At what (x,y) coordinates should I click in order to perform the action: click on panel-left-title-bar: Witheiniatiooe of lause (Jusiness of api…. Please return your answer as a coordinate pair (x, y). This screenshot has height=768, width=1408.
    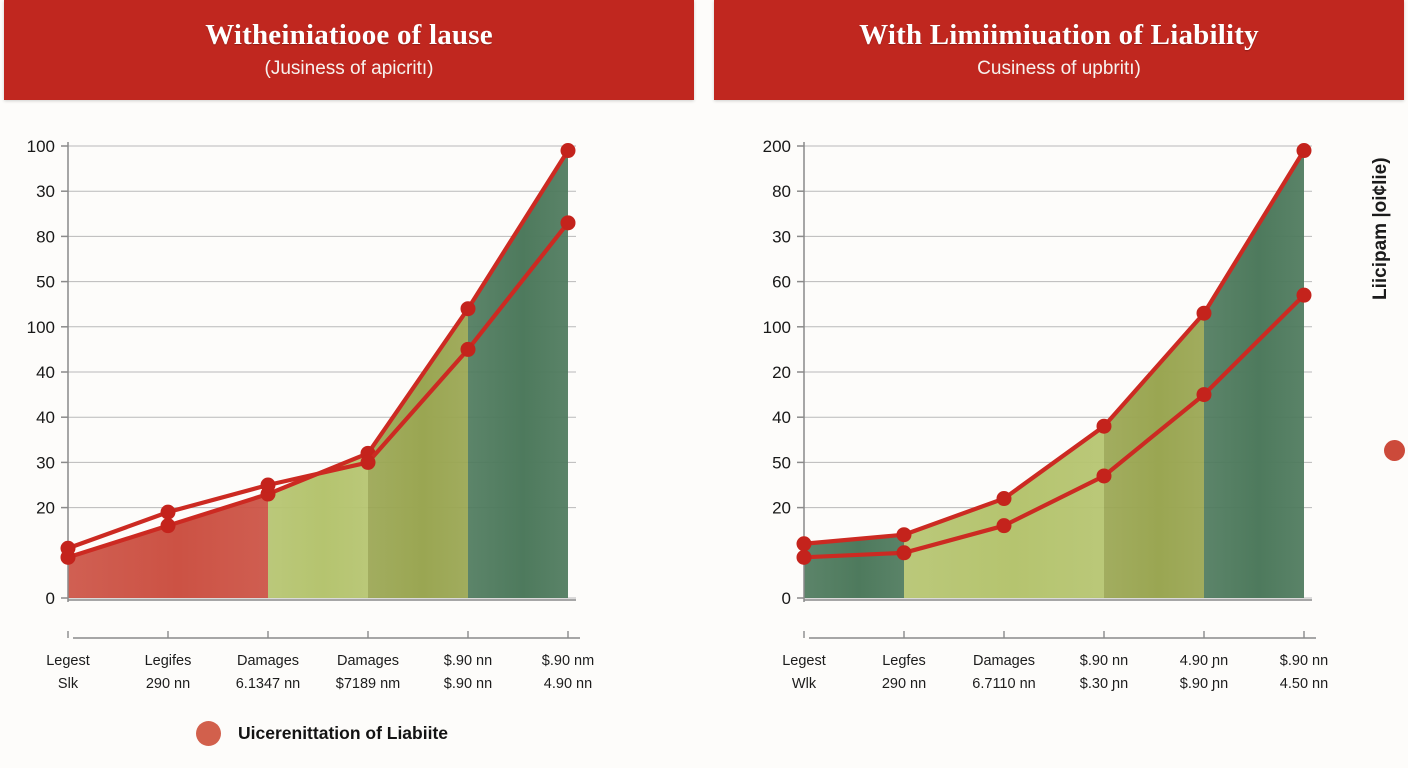
    Looking at the image, I should click on (349, 50).